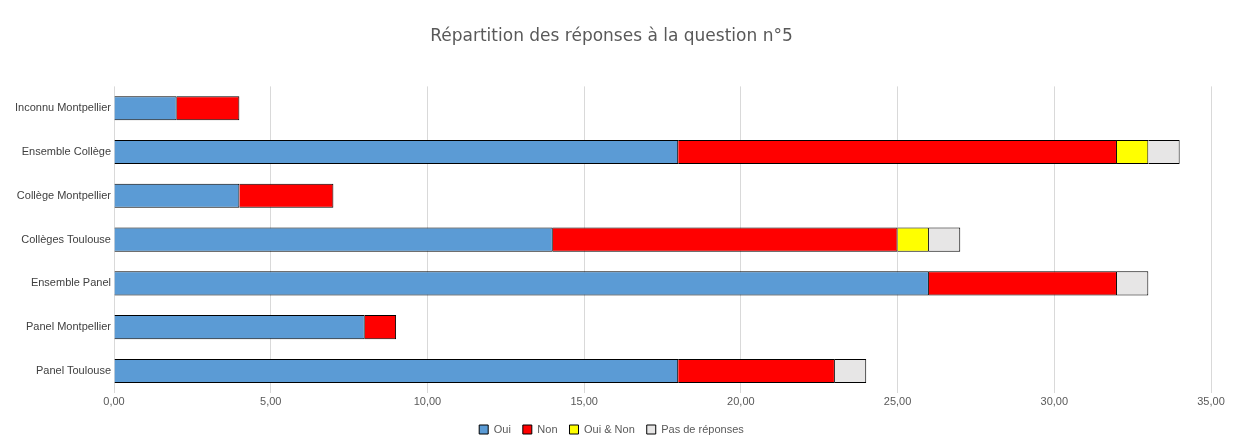 The image size is (1239, 445). What do you see at coordinates (63, 107) in the screenshot?
I see `y-tick-label: Inconnu Montpellier` at bounding box center [63, 107].